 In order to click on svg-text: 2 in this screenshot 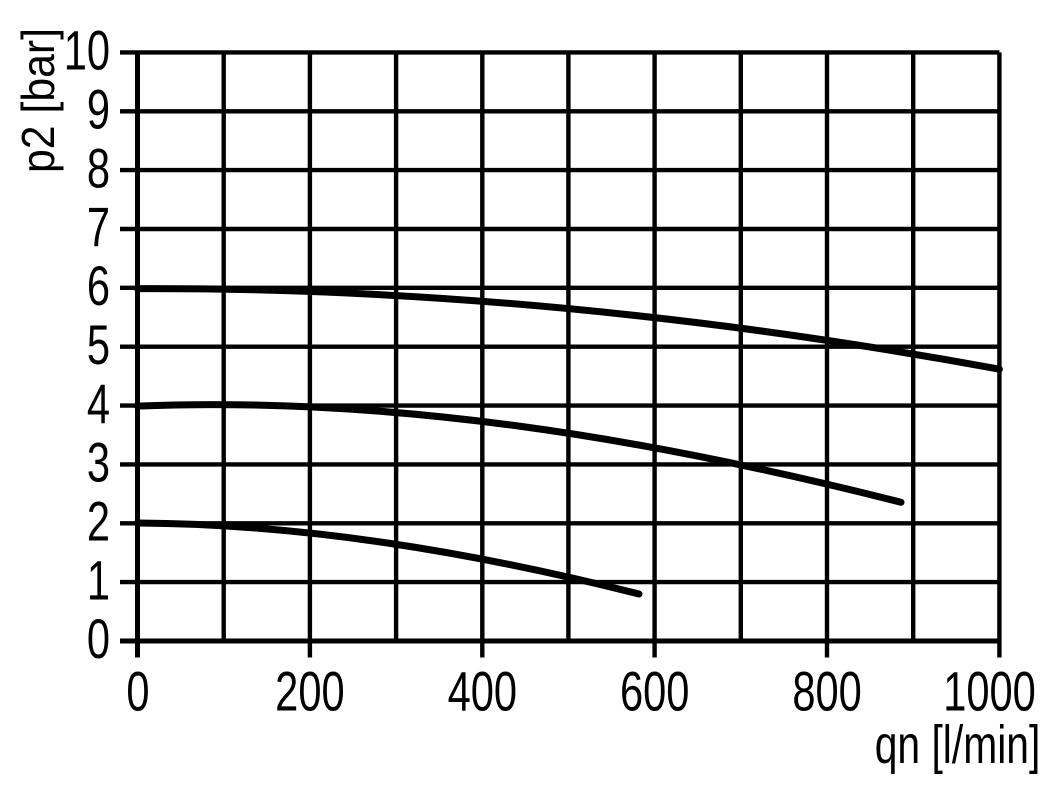, I will do `click(98, 522)`.